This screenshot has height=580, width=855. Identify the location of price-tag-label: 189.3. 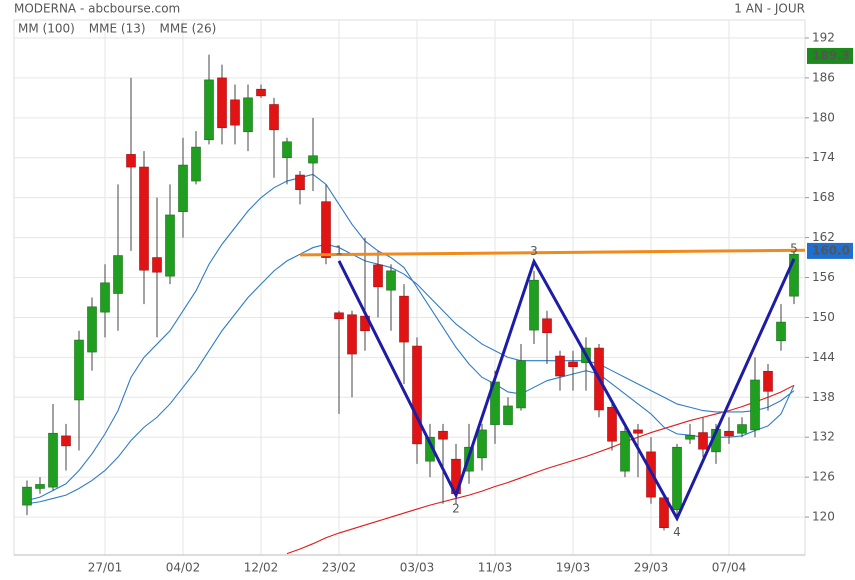
(831, 55).